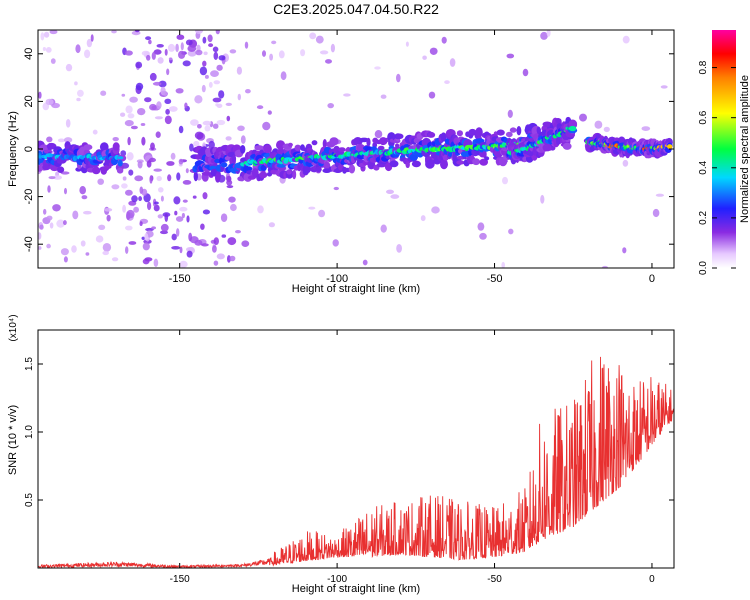 Image resolution: width=750 pixels, height=600 pixels. What do you see at coordinates (652, 579) in the screenshot?
I see `snr-x-tick-label: 0` at bounding box center [652, 579].